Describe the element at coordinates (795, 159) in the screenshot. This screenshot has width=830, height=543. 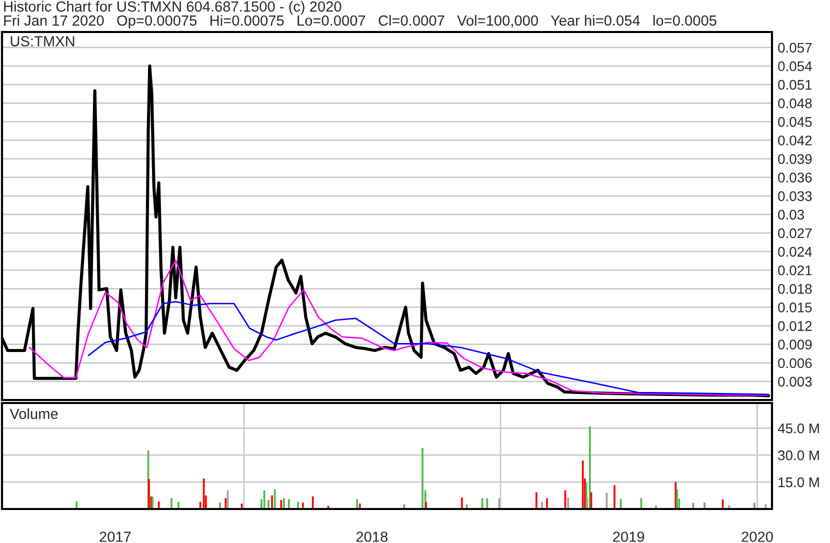
I see `y-tick-label: 0.039` at that location.